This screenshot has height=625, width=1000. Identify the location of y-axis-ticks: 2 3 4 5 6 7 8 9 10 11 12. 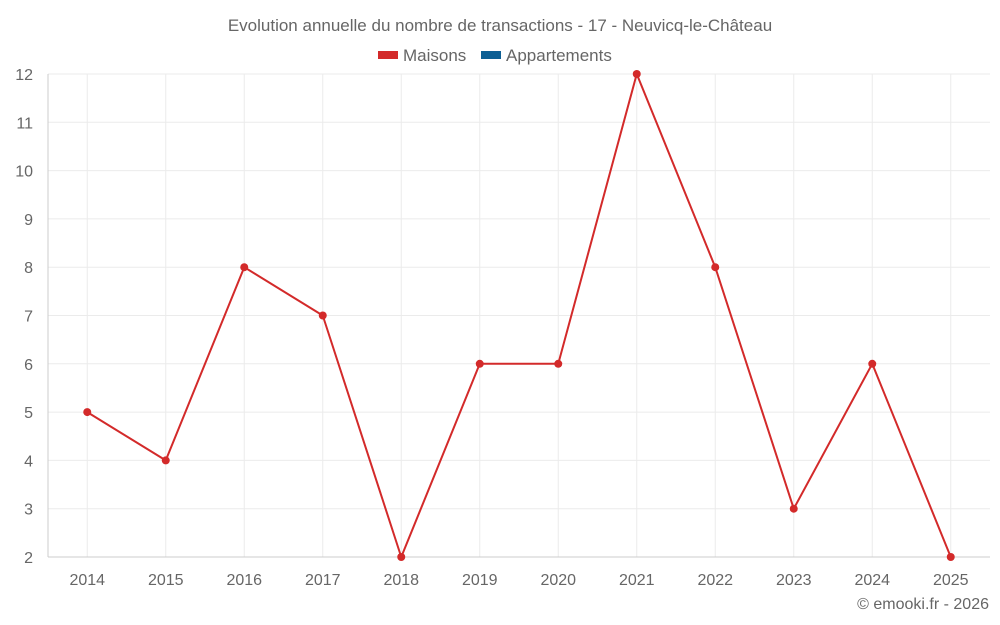
(24, 317).